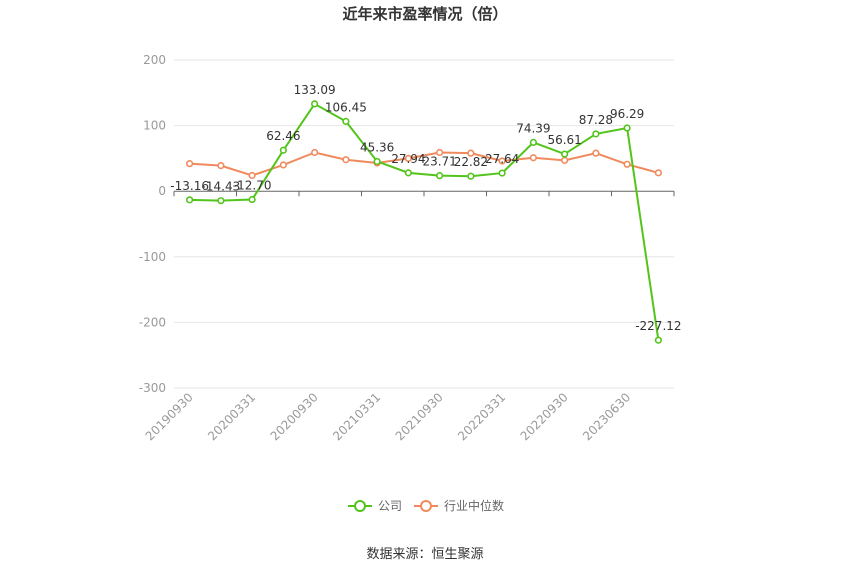  I want to click on company-data-label: 133.09, so click(315, 90).